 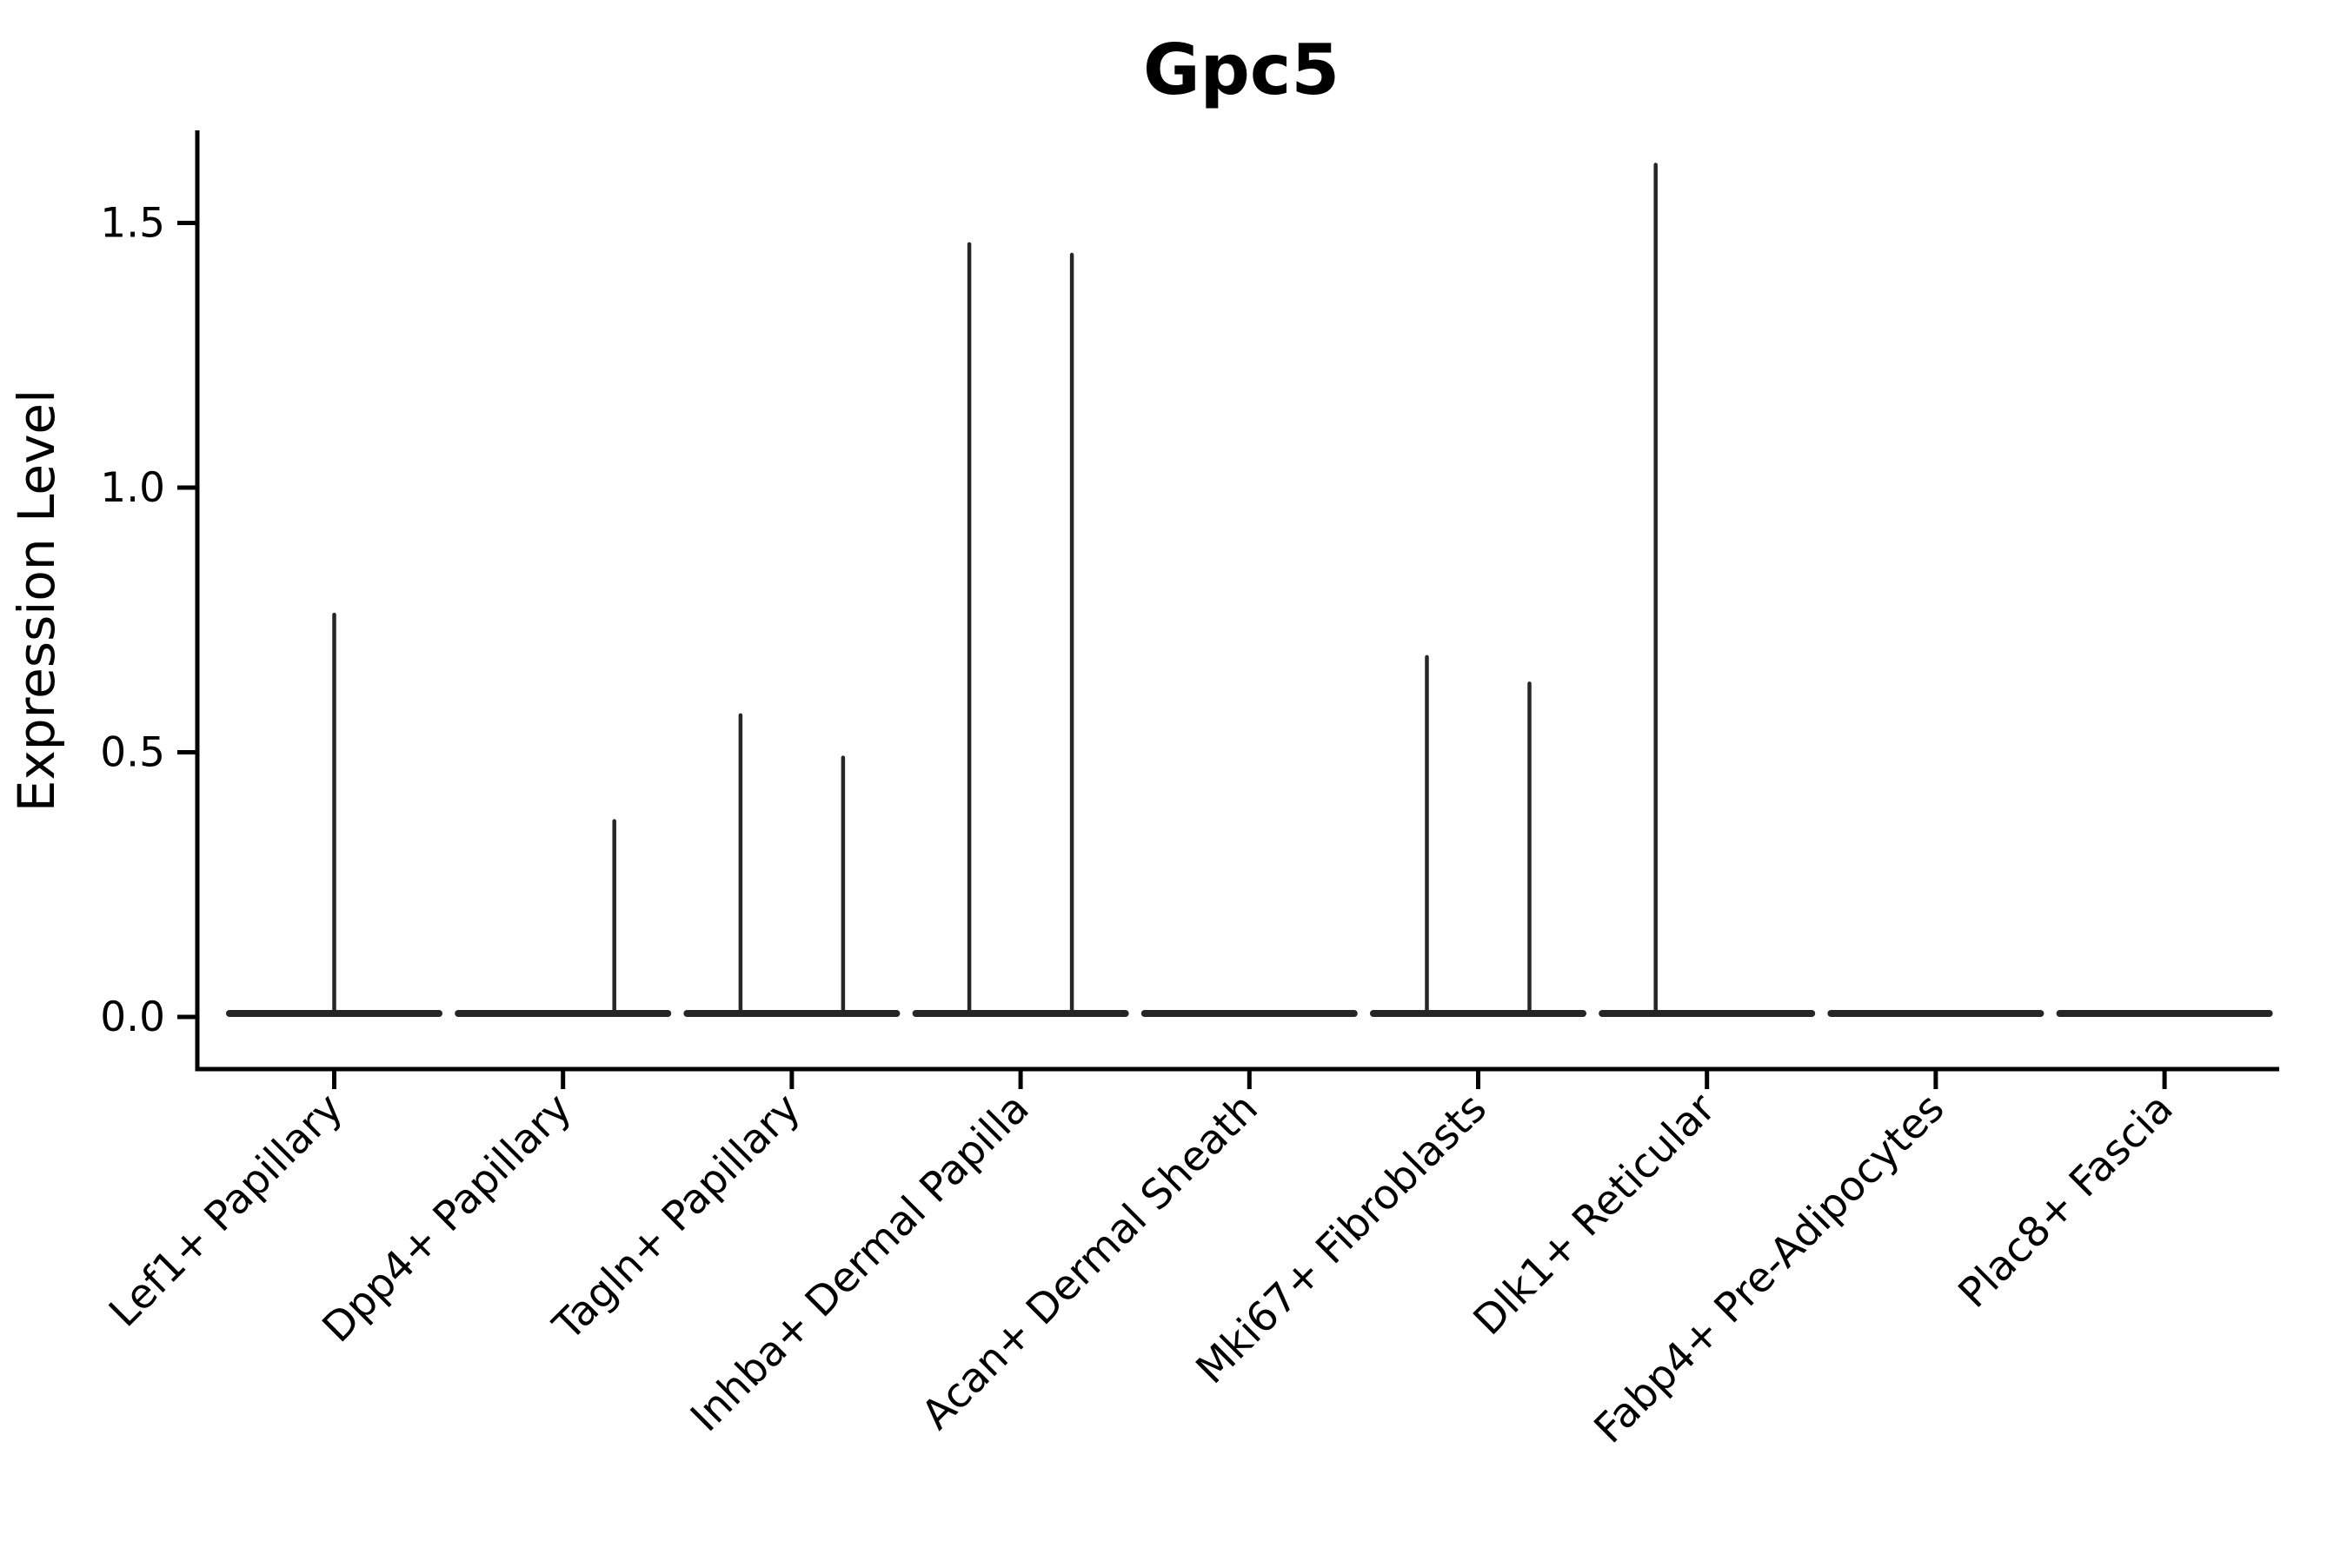 I want to click on y-tick-label: 1.0, so click(x=132, y=488).